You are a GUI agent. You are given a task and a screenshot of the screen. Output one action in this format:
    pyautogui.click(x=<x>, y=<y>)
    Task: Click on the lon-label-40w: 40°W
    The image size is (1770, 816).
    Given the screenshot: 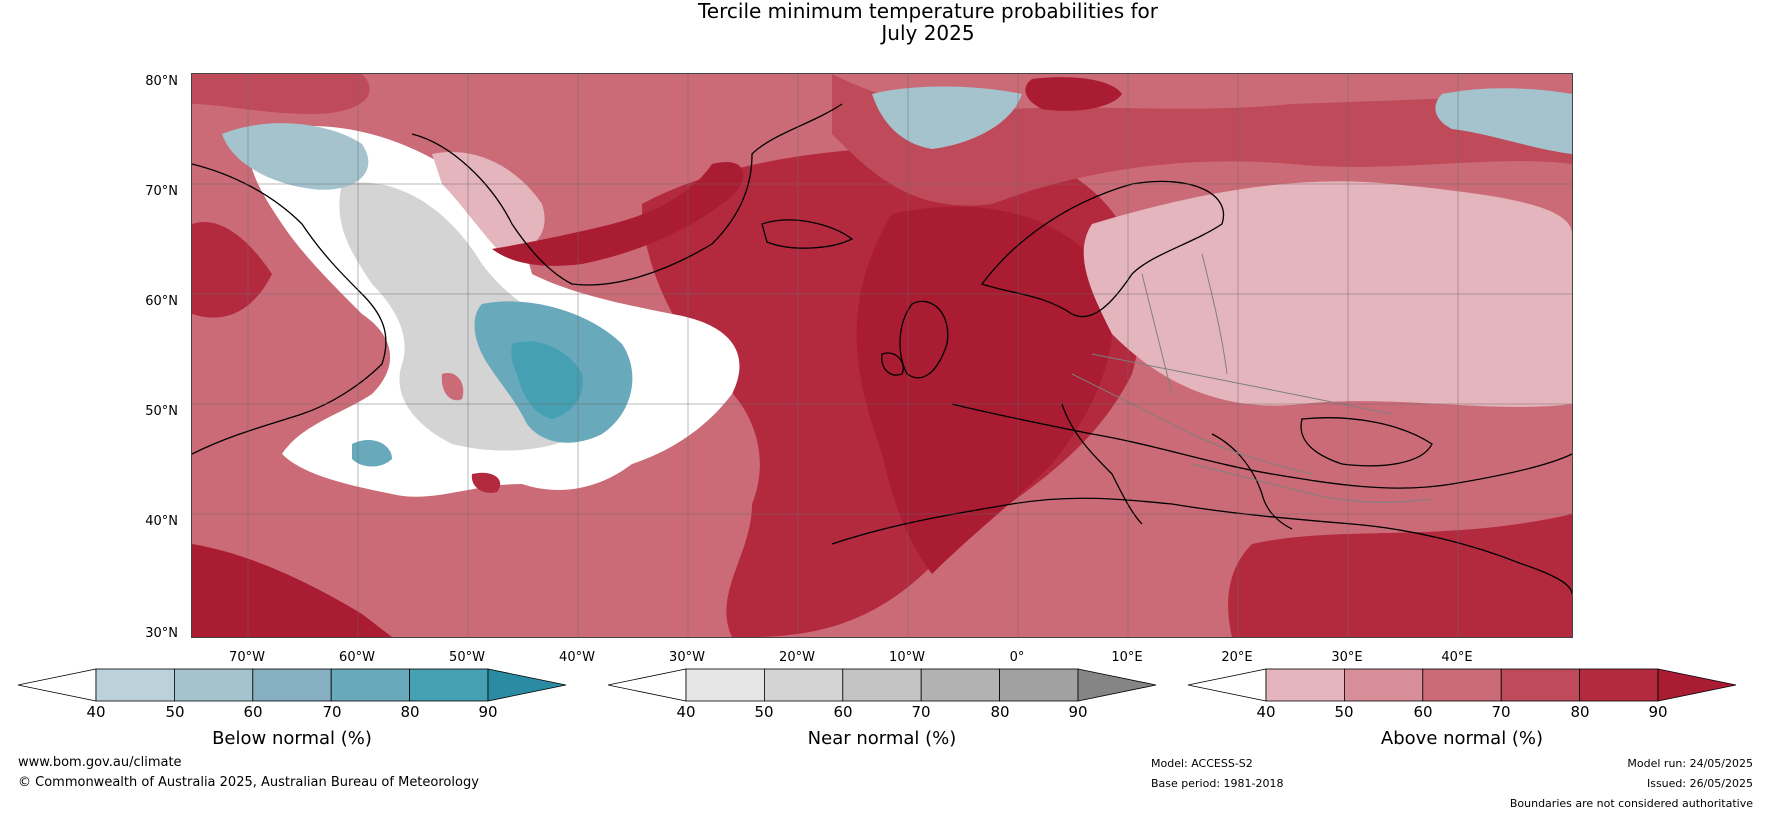 What is the action you would take?
    pyautogui.click(x=577, y=657)
    